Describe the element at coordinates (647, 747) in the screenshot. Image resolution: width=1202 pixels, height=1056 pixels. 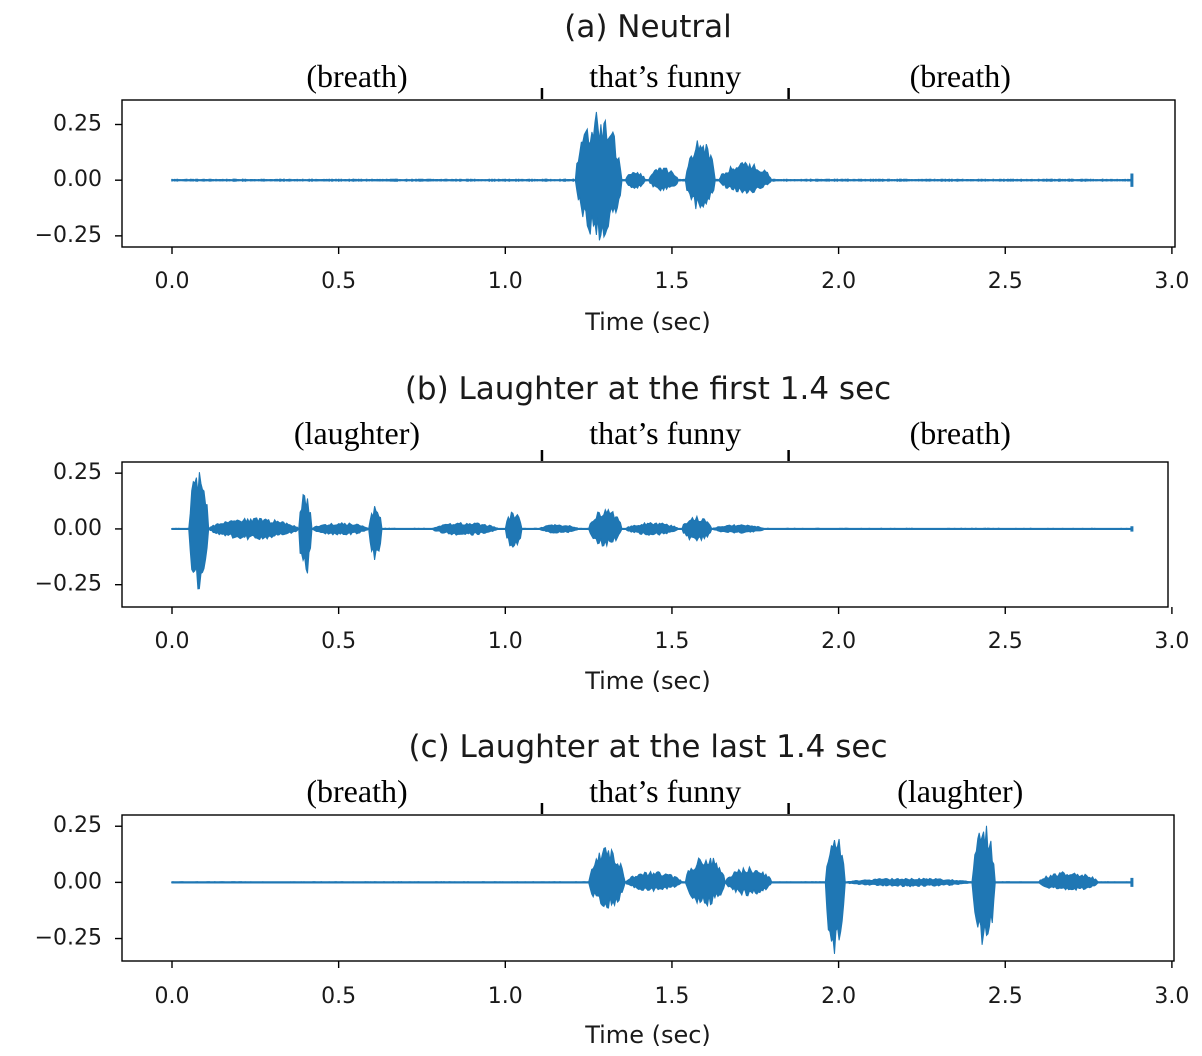
I see `panel-title: (c) Laughter at the last 1.4 sec` at that location.